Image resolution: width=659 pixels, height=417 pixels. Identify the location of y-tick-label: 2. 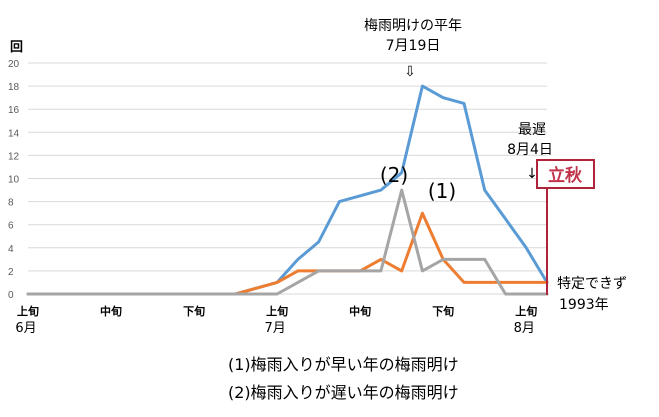
(11, 272).